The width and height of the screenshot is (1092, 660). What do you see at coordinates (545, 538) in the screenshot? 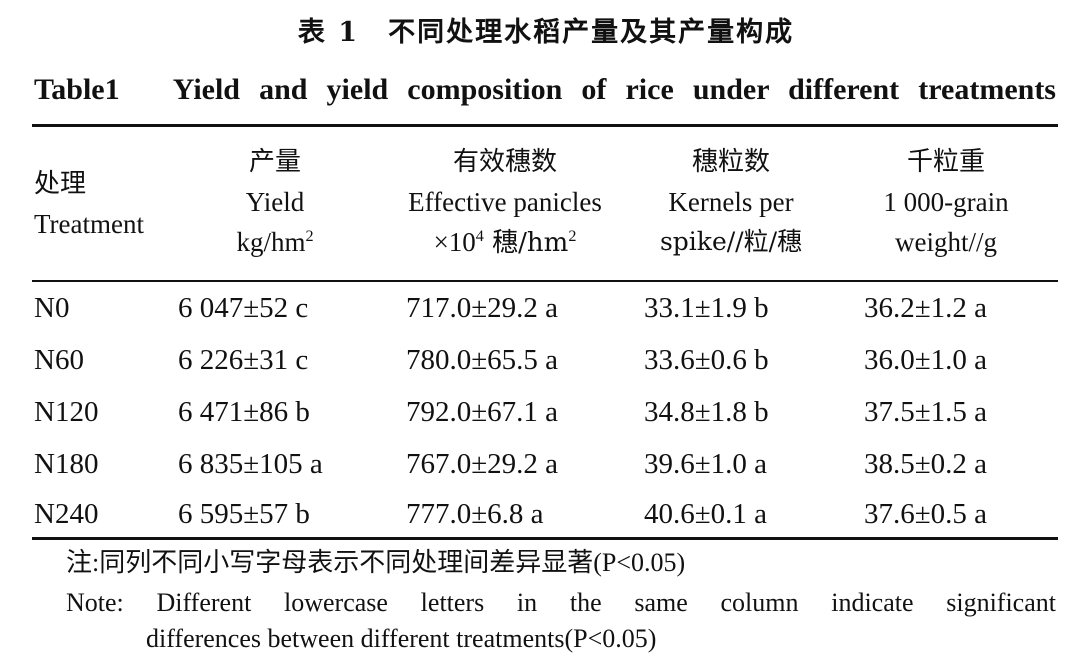
I see `bottom-rule` at bounding box center [545, 538].